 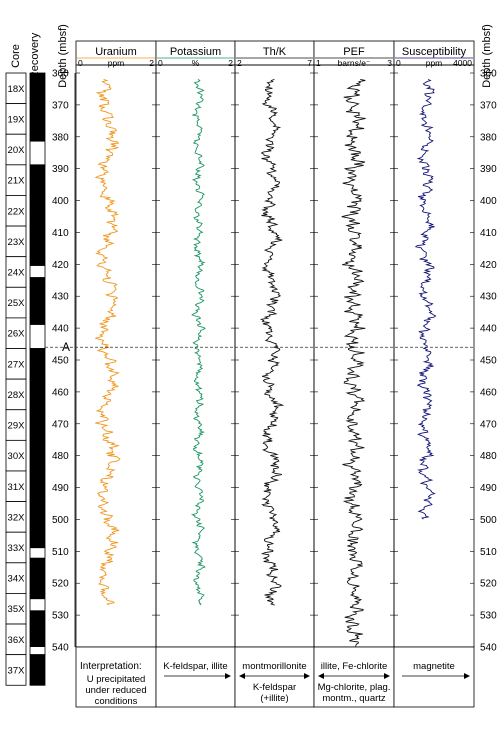 I want to click on track-title: Potassium, so click(x=195, y=52).